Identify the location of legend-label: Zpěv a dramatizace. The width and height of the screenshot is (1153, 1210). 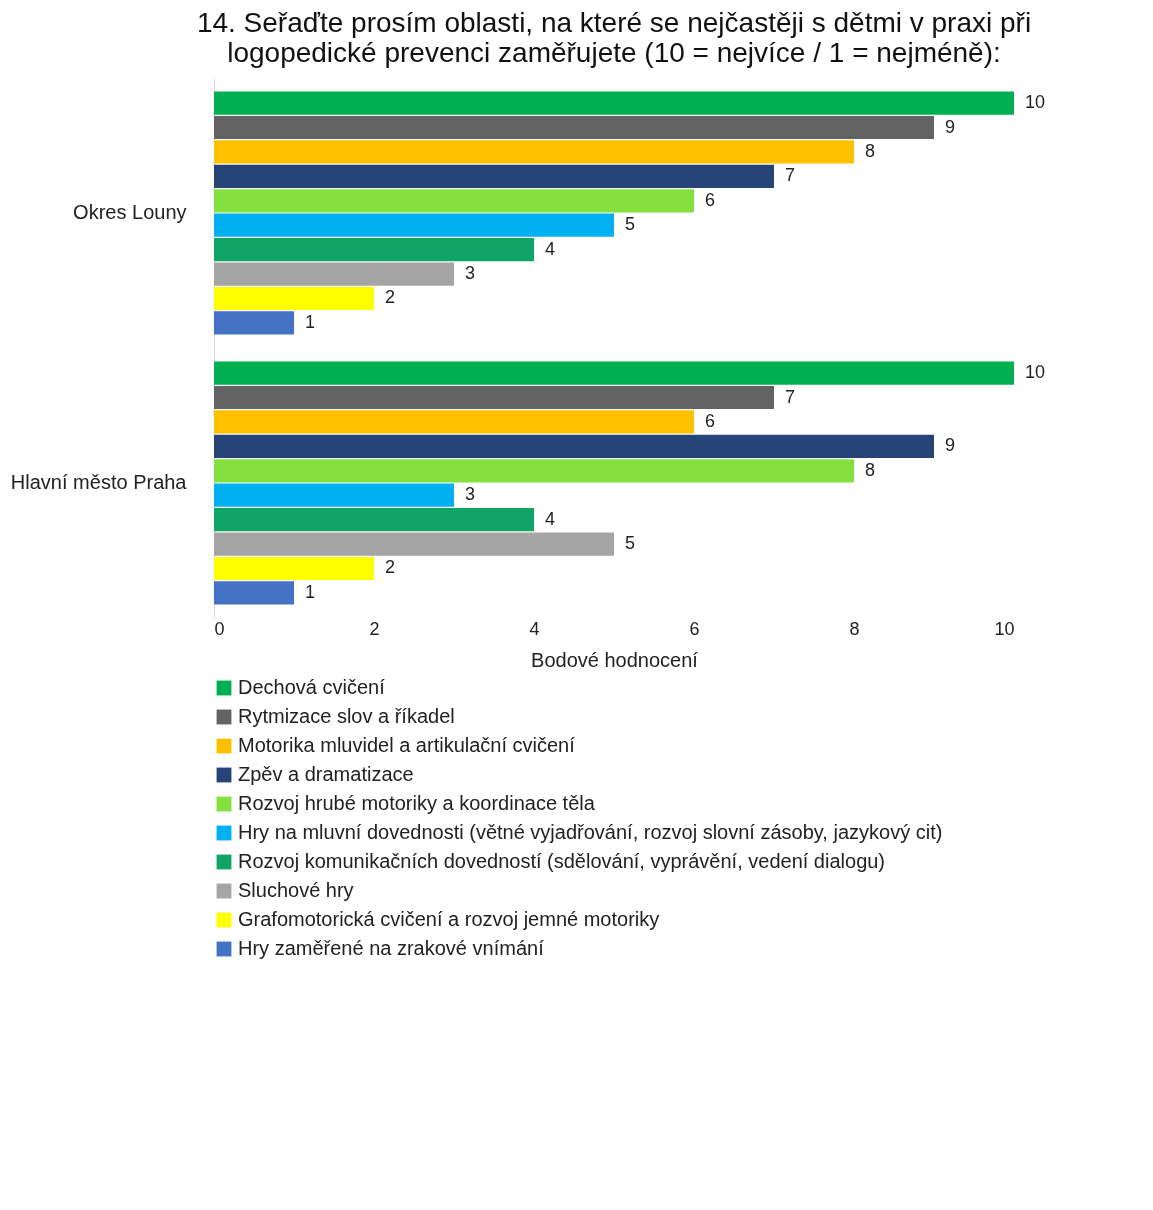
(326, 774).